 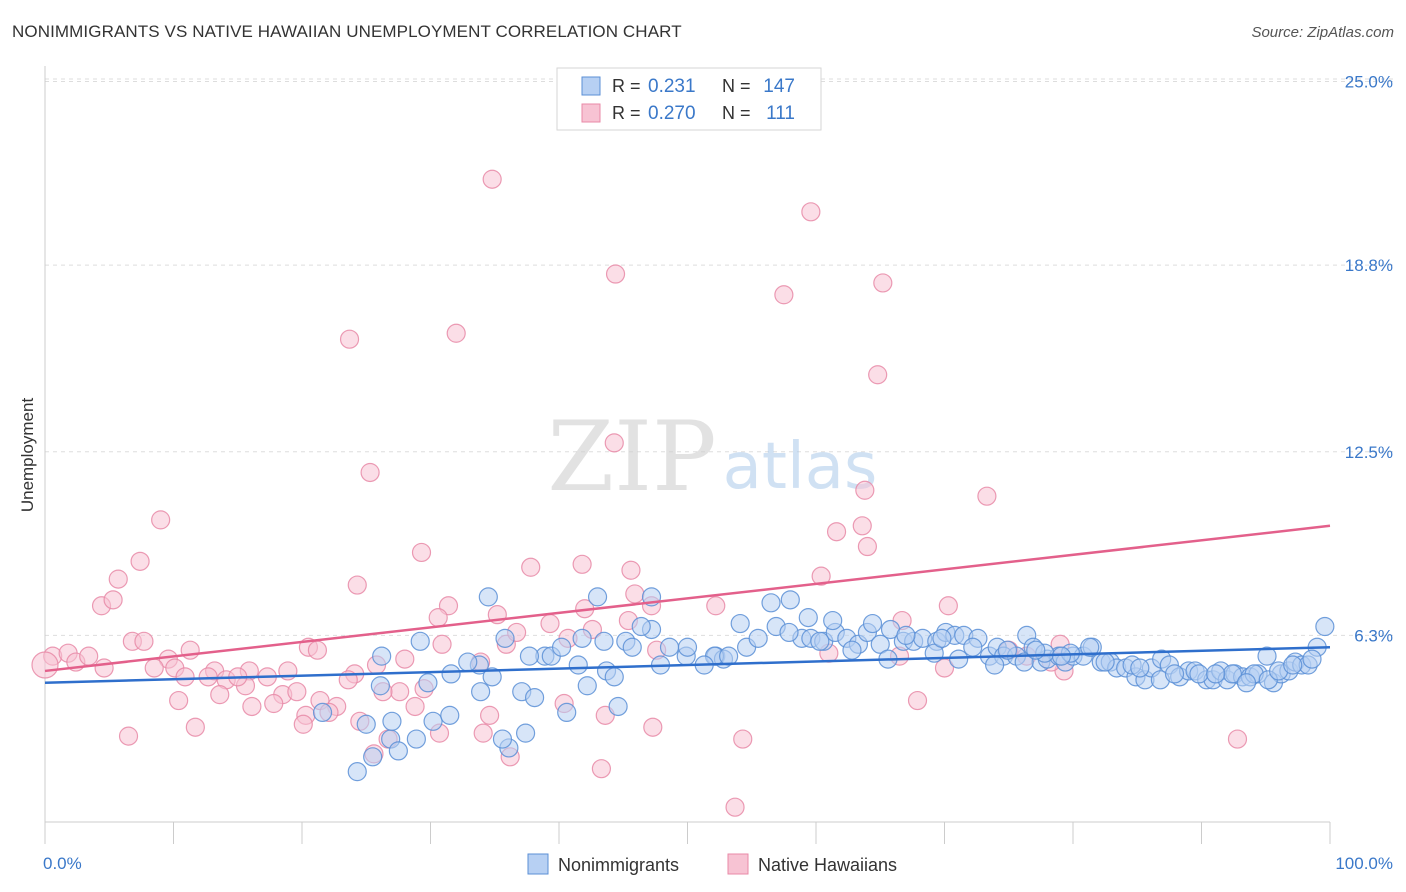 I want to click on watermark-atlas: atlas, so click(x=800, y=467).